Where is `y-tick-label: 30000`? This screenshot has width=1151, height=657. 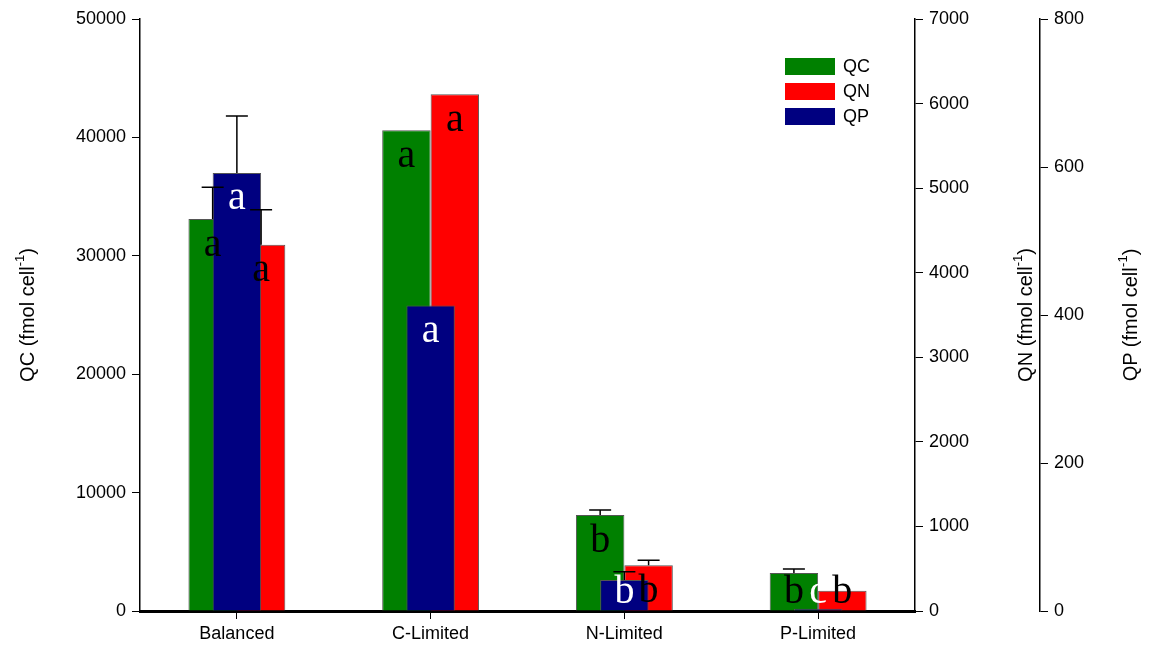 y-tick-label: 30000 is located at coordinates (100, 254).